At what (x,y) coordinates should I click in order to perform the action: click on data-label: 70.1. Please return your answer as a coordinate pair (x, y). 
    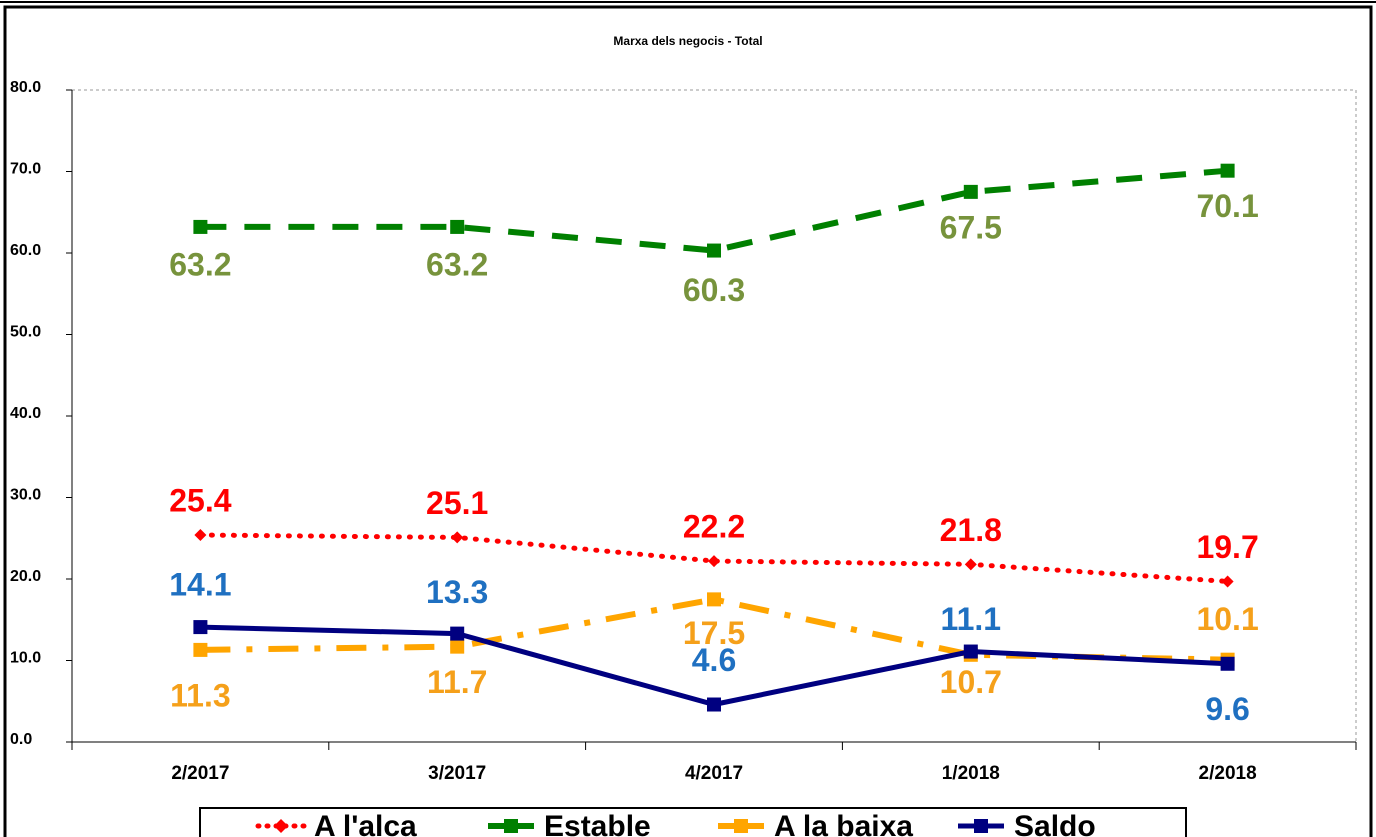
    Looking at the image, I should click on (1227, 206).